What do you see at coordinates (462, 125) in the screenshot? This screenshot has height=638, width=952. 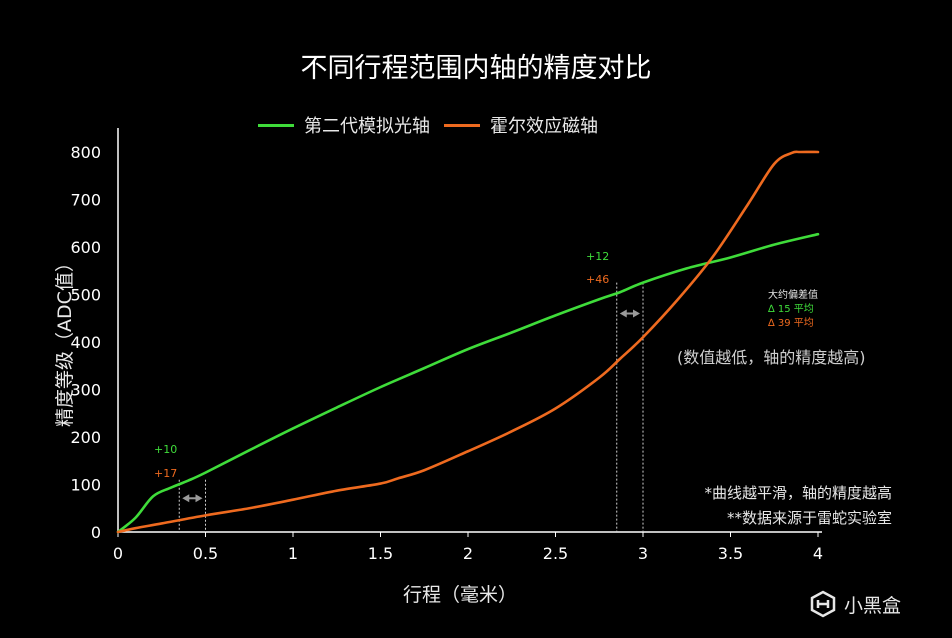 I see `legend-swatch-hall` at bounding box center [462, 125].